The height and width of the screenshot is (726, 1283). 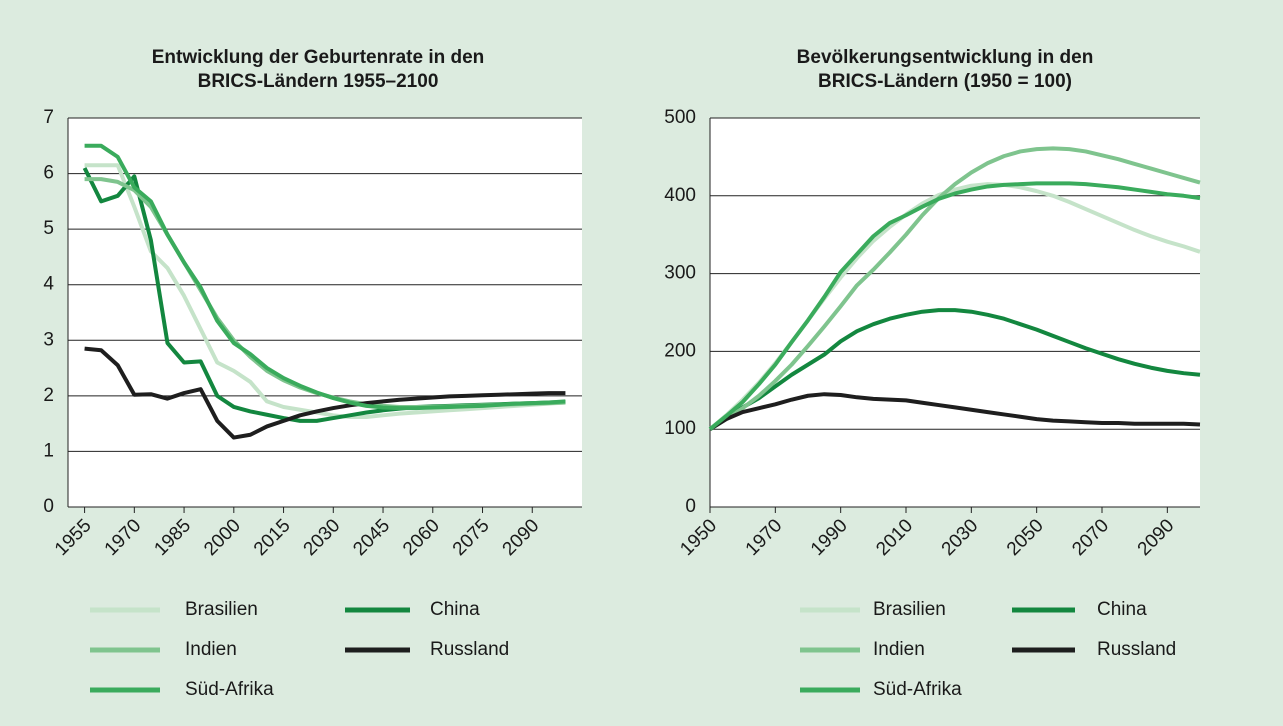 What do you see at coordinates (48, 339) in the screenshot?
I see `y-tick-label: 3` at bounding box center [48, 339].